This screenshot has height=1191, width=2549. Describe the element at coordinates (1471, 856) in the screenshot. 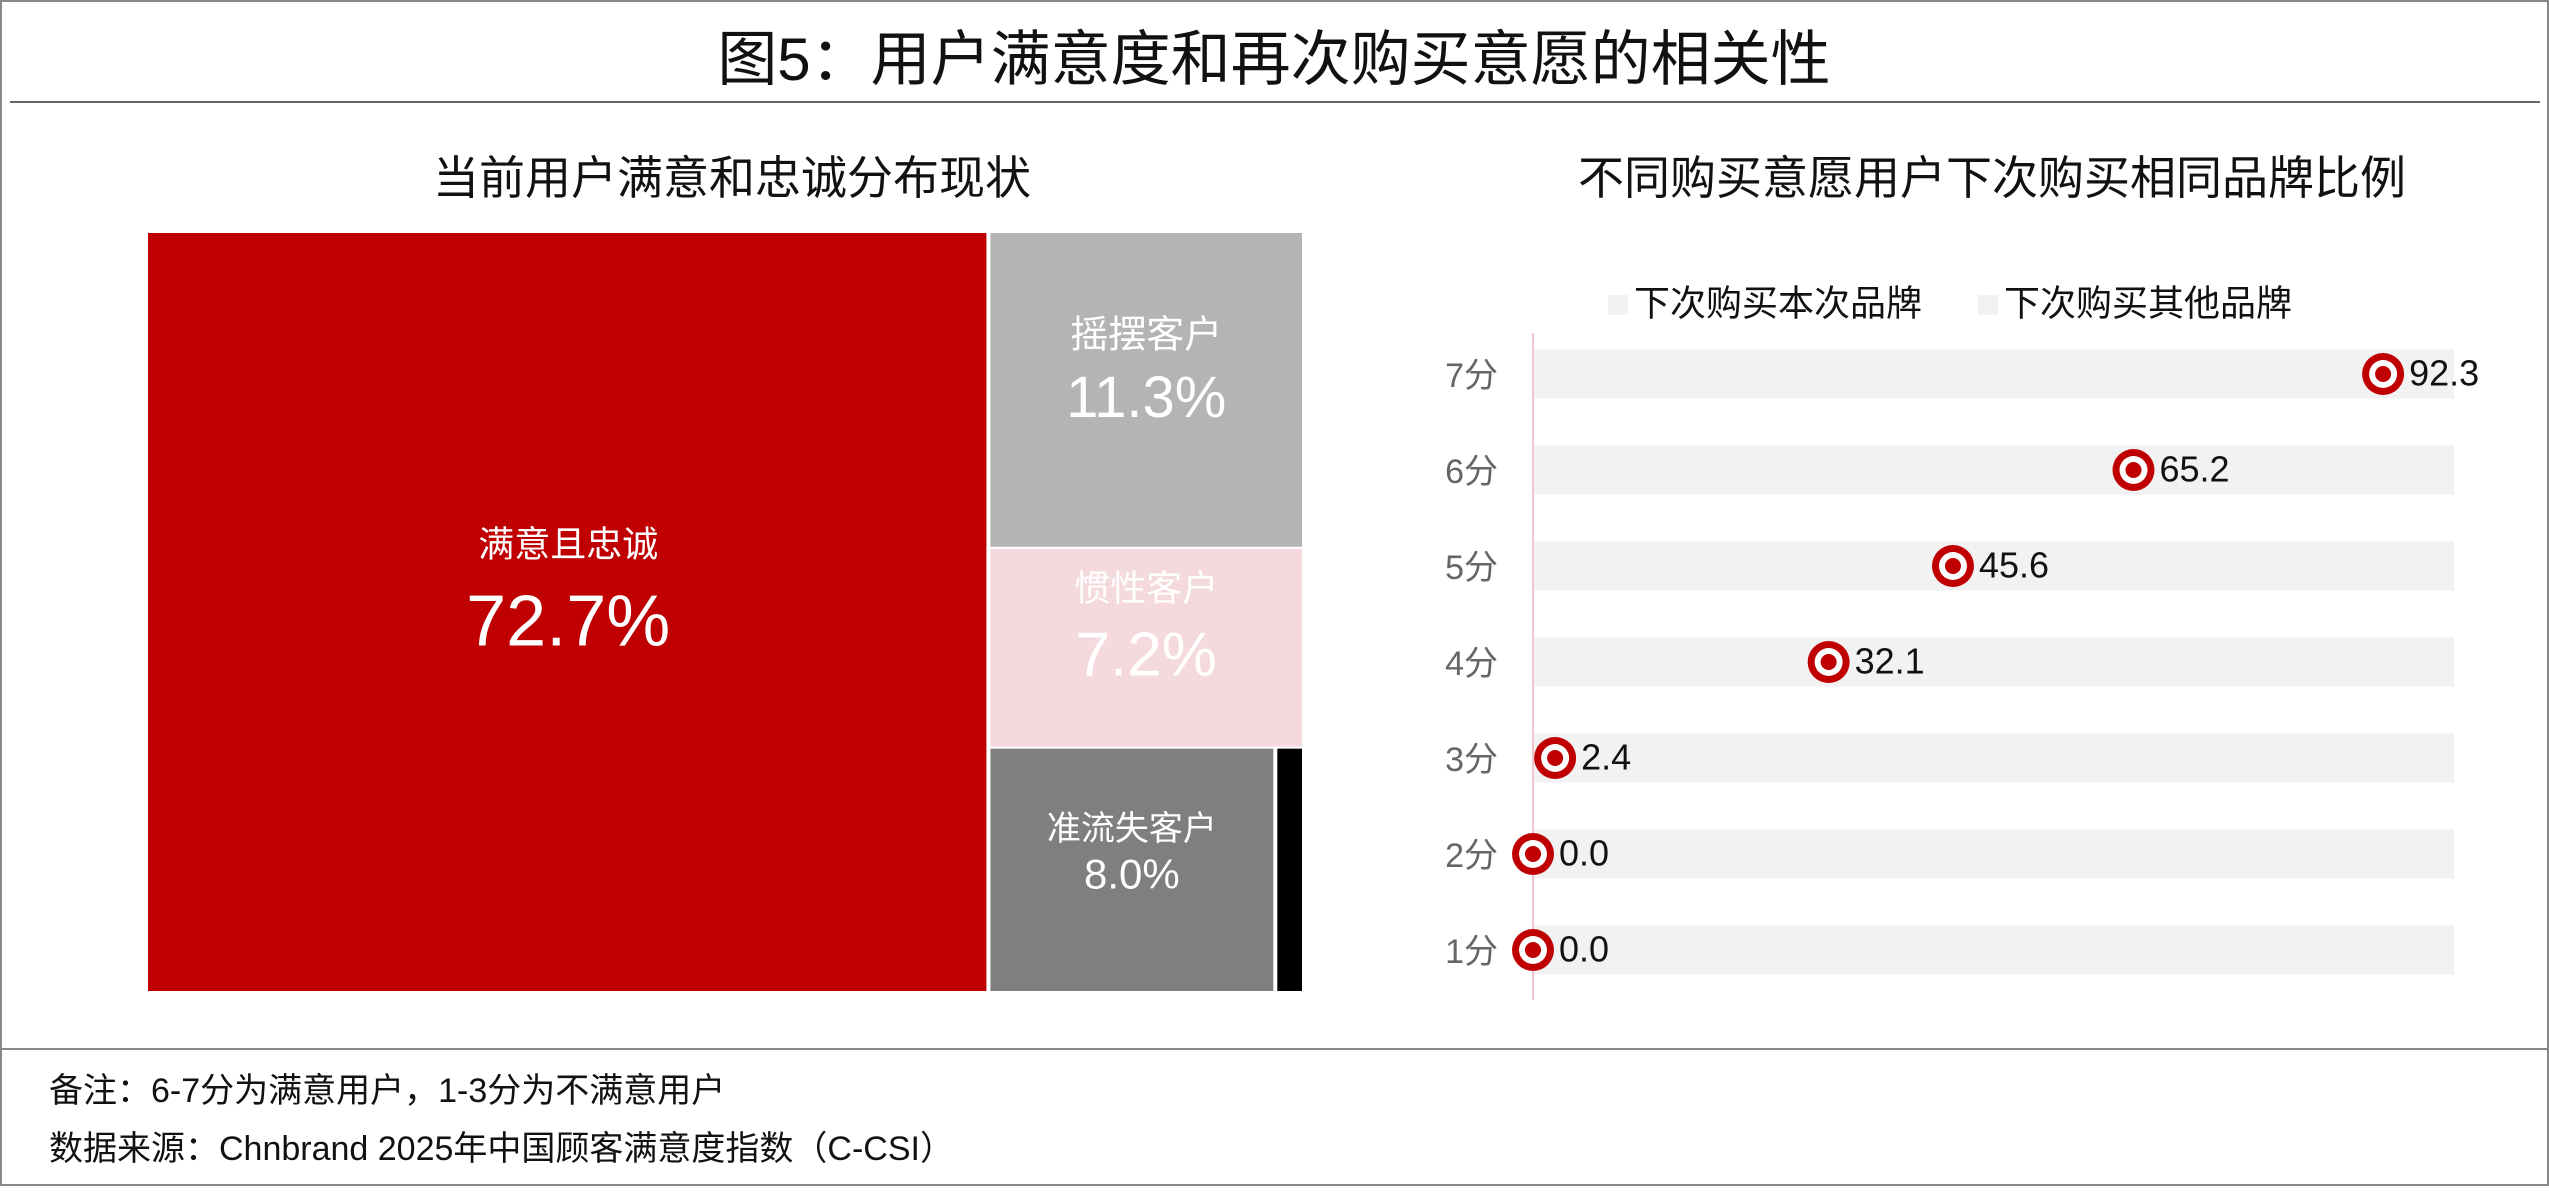

I see `y-tick-label: 2分` at that location.